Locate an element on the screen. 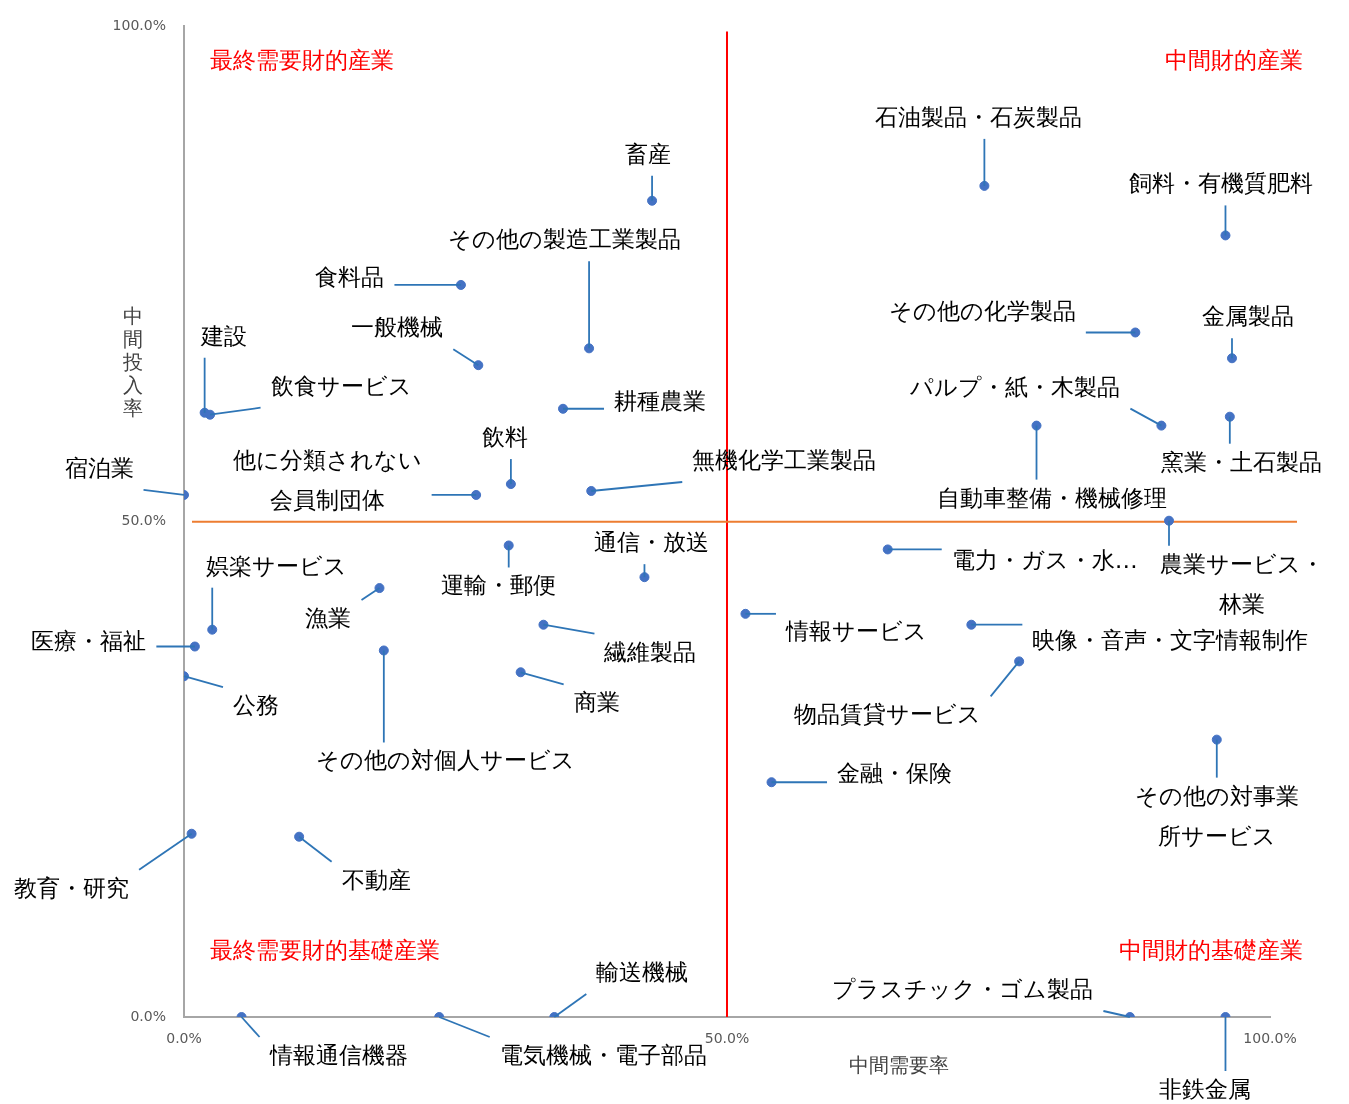 The image size is (1349, 1104). annotation: 公務 is located at coordinates (256, 705).